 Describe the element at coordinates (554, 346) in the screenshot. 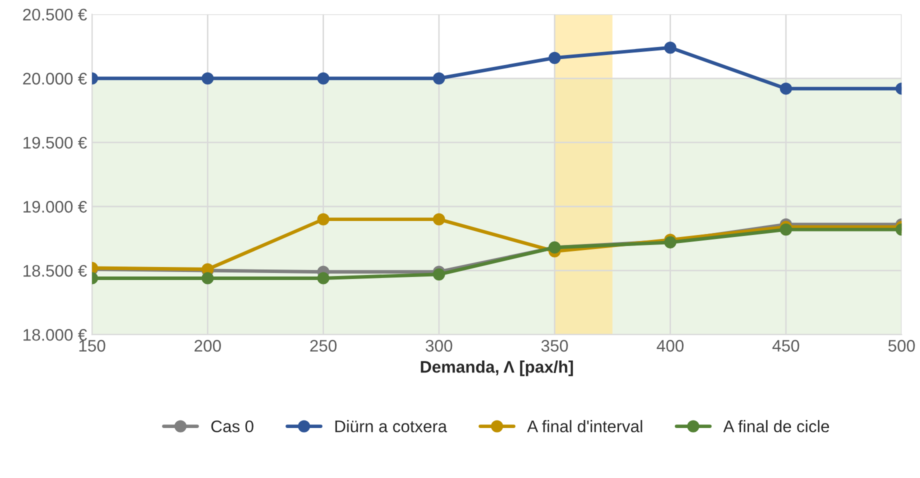

I see `x-tick-label: 350` at that location.